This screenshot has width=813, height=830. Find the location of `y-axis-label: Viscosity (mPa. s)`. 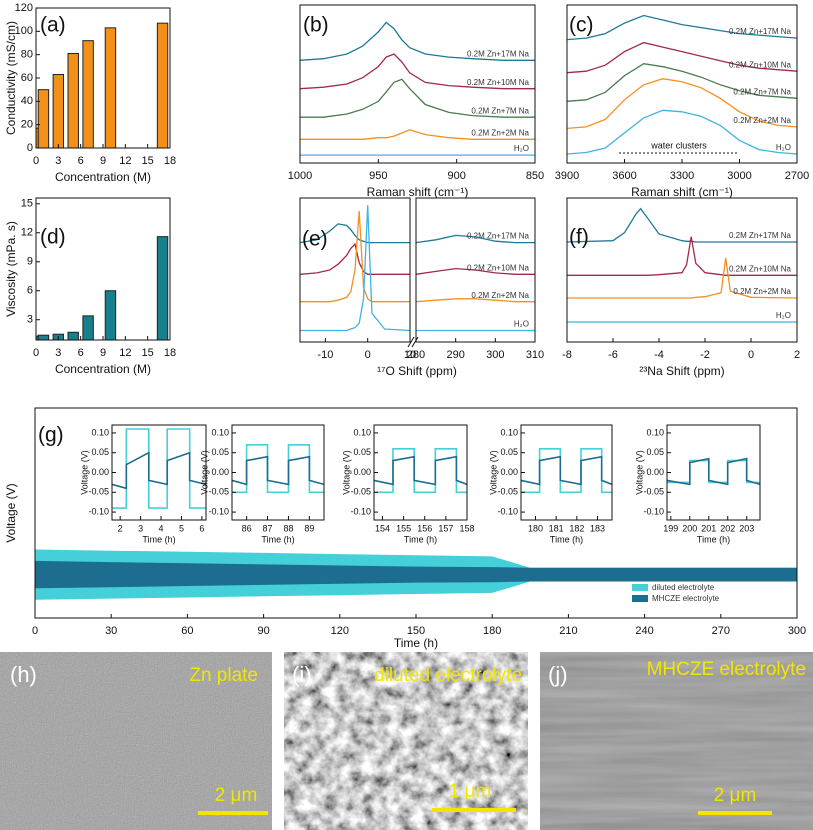

y-axis-label: Viscosity (mPa. s) is located at coordinates (11, 269).